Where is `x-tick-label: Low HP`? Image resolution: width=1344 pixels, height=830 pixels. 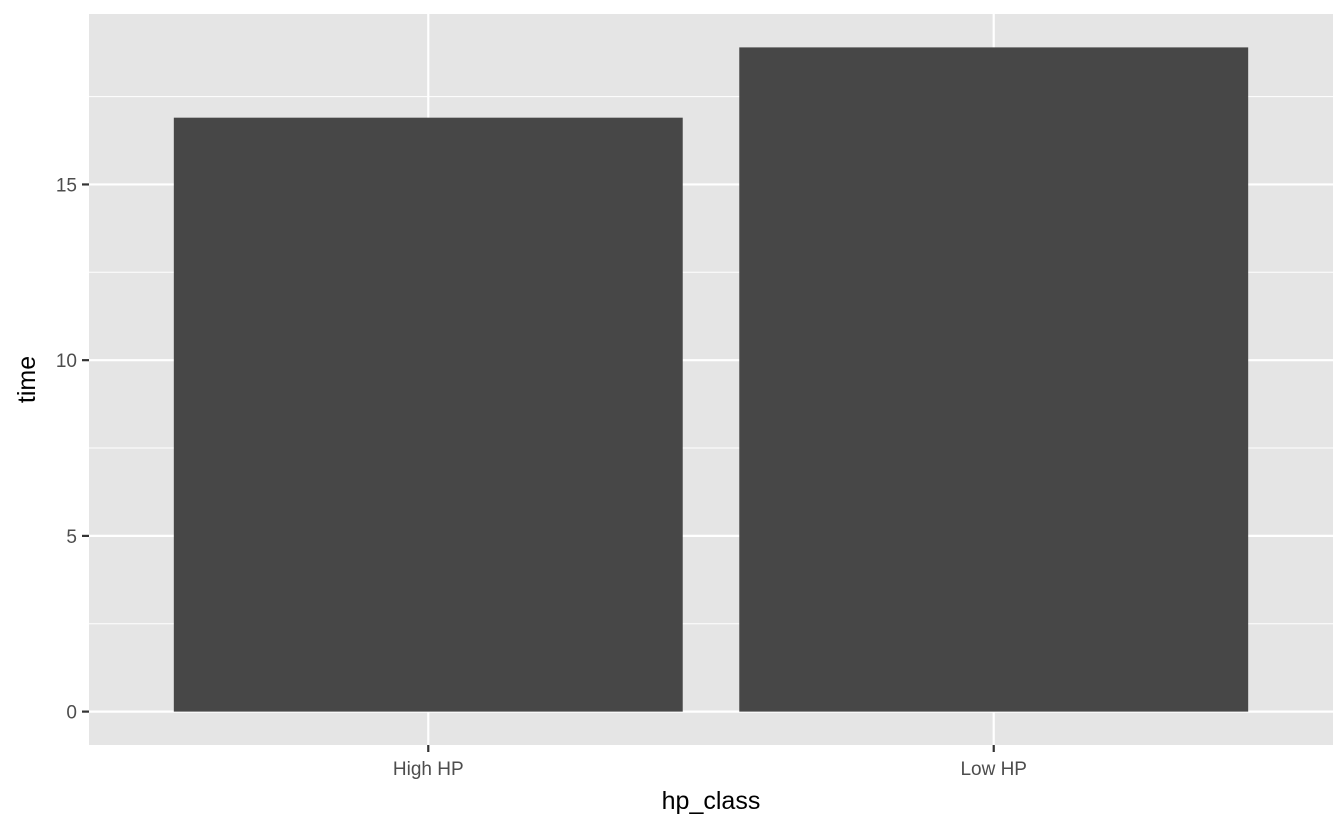 x-tick-label: Low HP is located at coordinates (993, 769).